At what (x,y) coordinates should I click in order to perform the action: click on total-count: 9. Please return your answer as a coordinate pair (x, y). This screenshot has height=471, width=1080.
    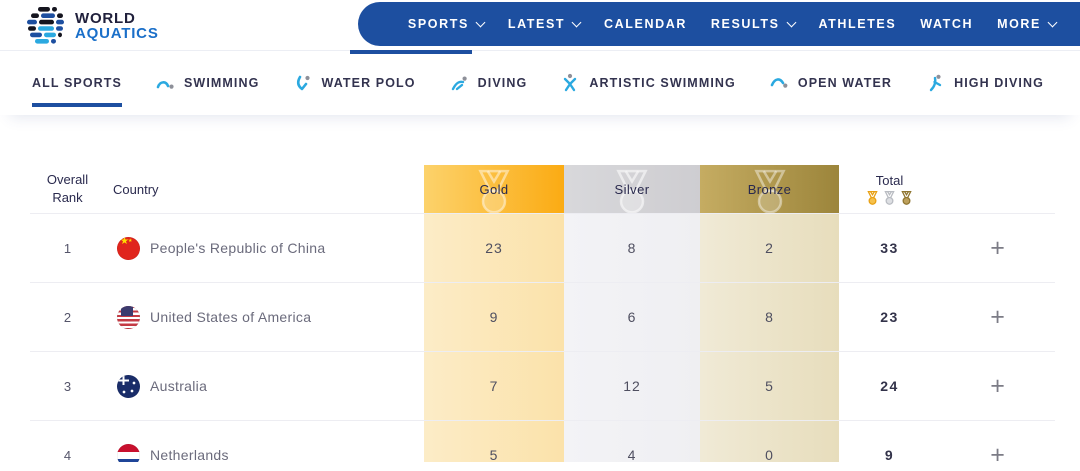
    Looking at the image, I should click on (889, 454).